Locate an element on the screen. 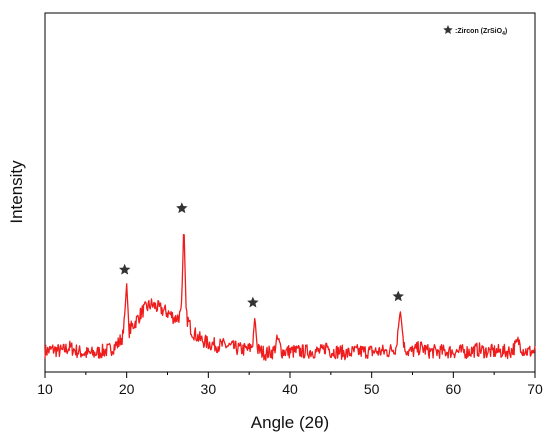 The height and width of the screenshot is (442, 550). legend-label: :Zircon (ZrSiO4) is located at coordinates (481, 32).